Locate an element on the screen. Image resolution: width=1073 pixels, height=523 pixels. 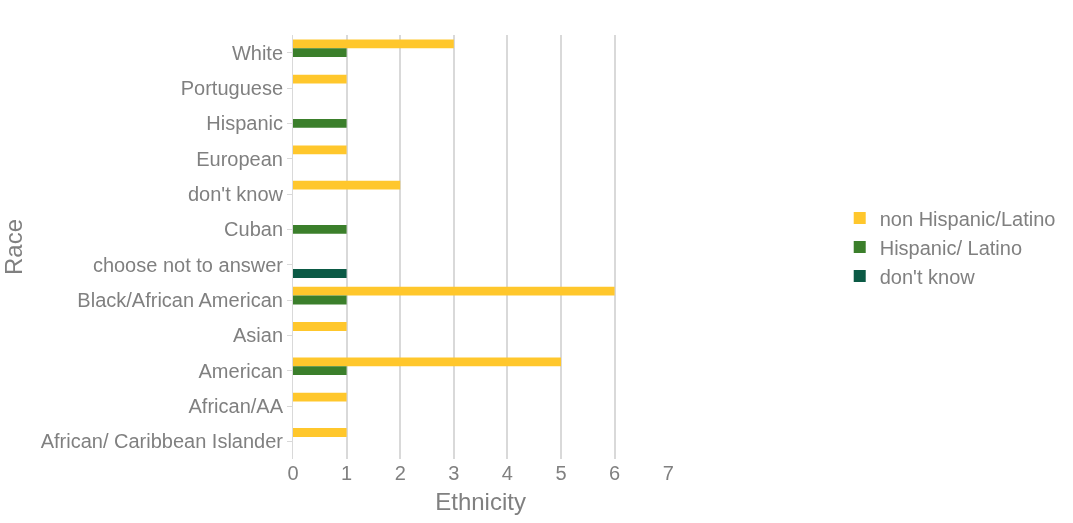
legend-label: non Hispanic/Latino is located at coordinates (967, 218).